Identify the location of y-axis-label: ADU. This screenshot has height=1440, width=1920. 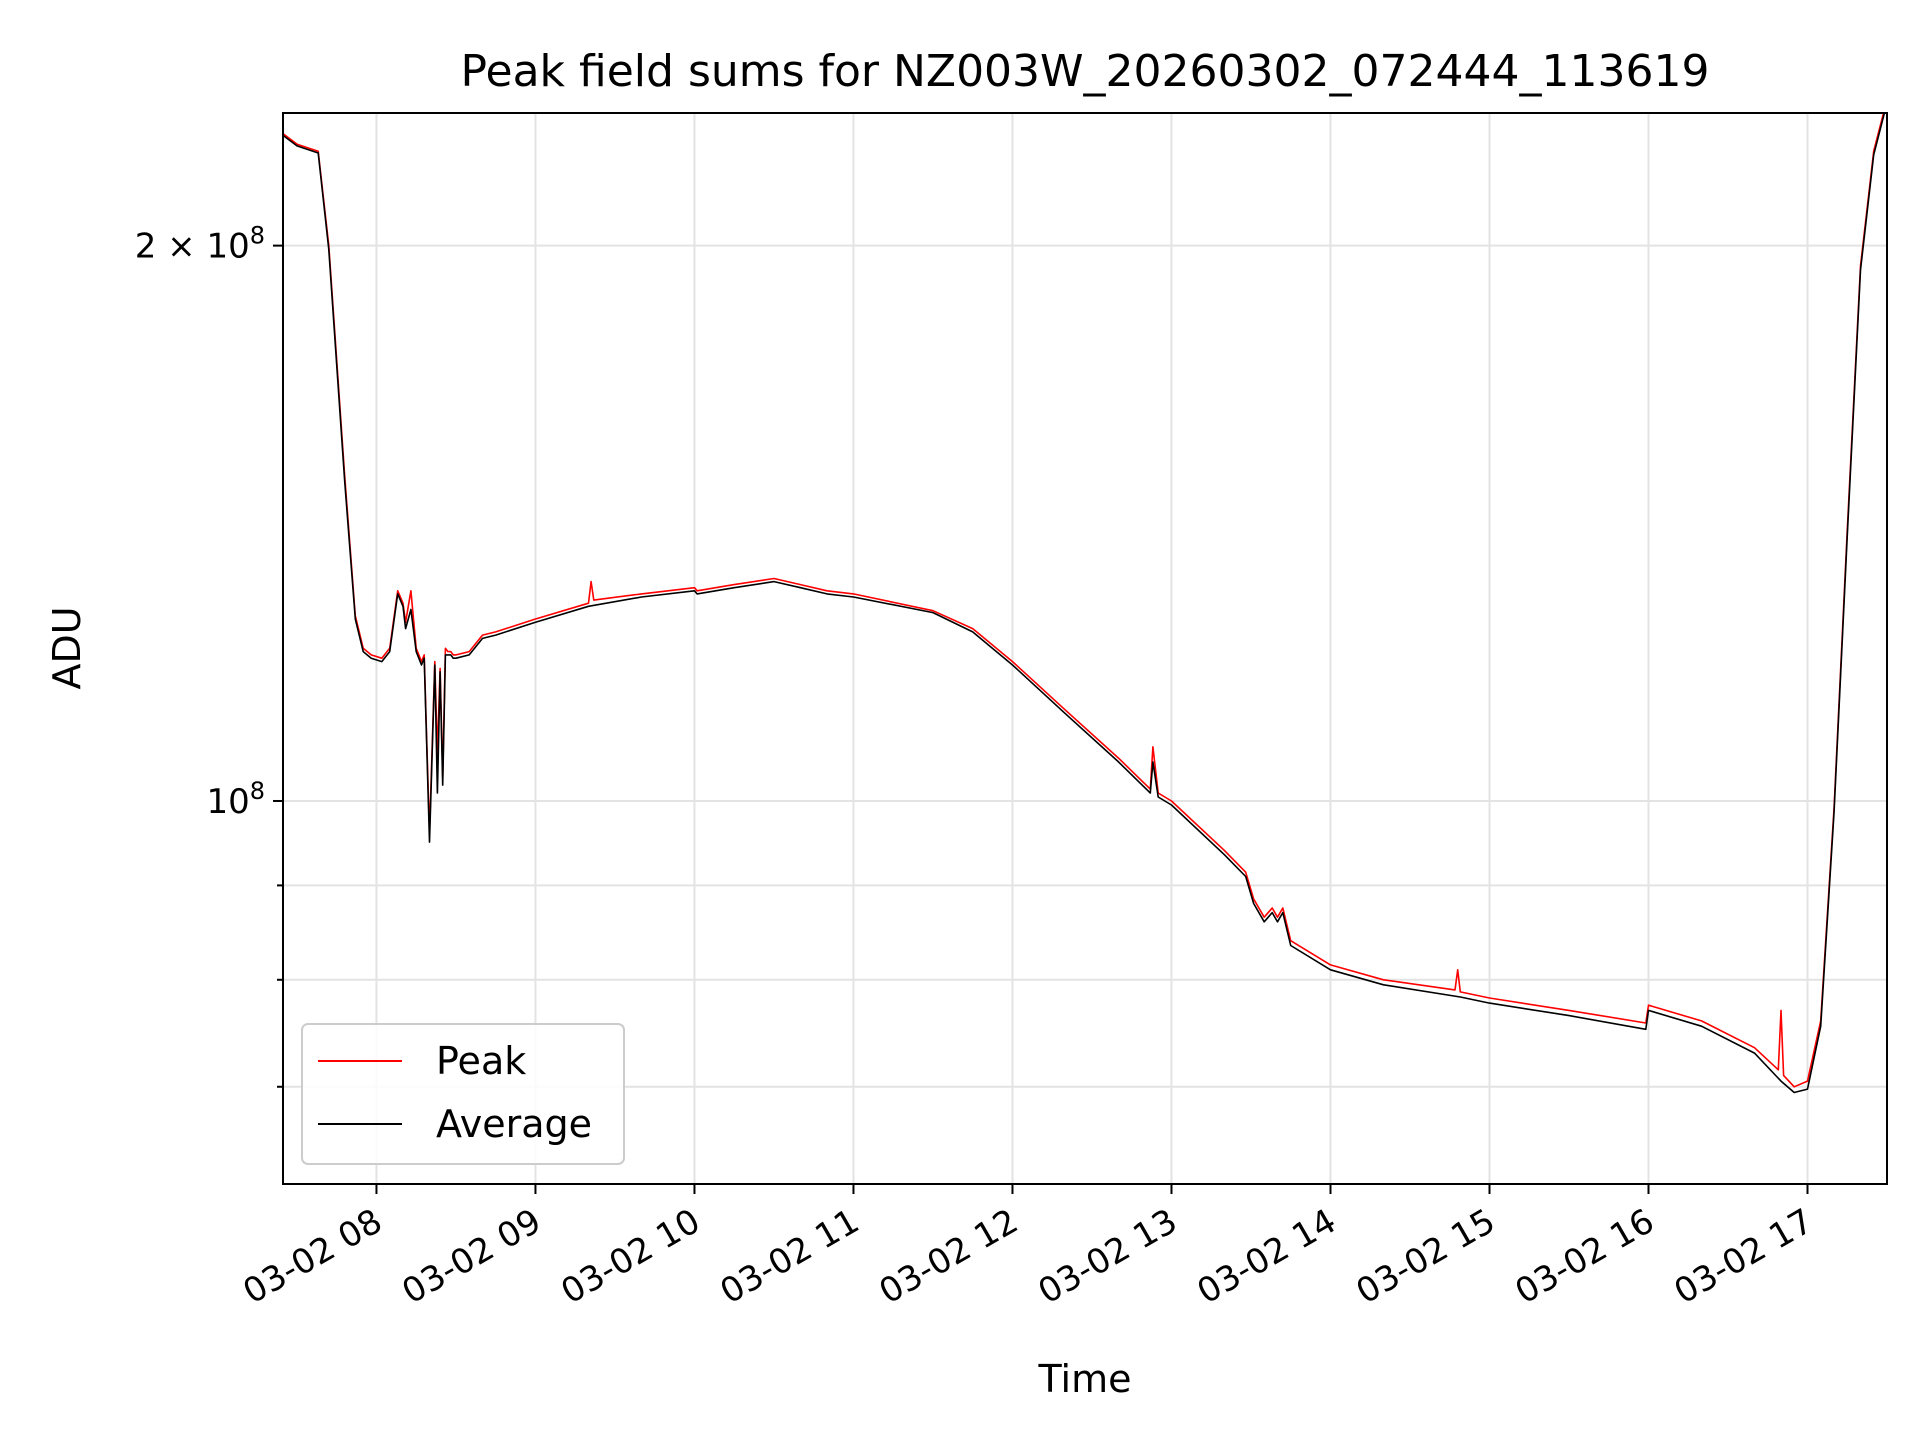
(67, 647).